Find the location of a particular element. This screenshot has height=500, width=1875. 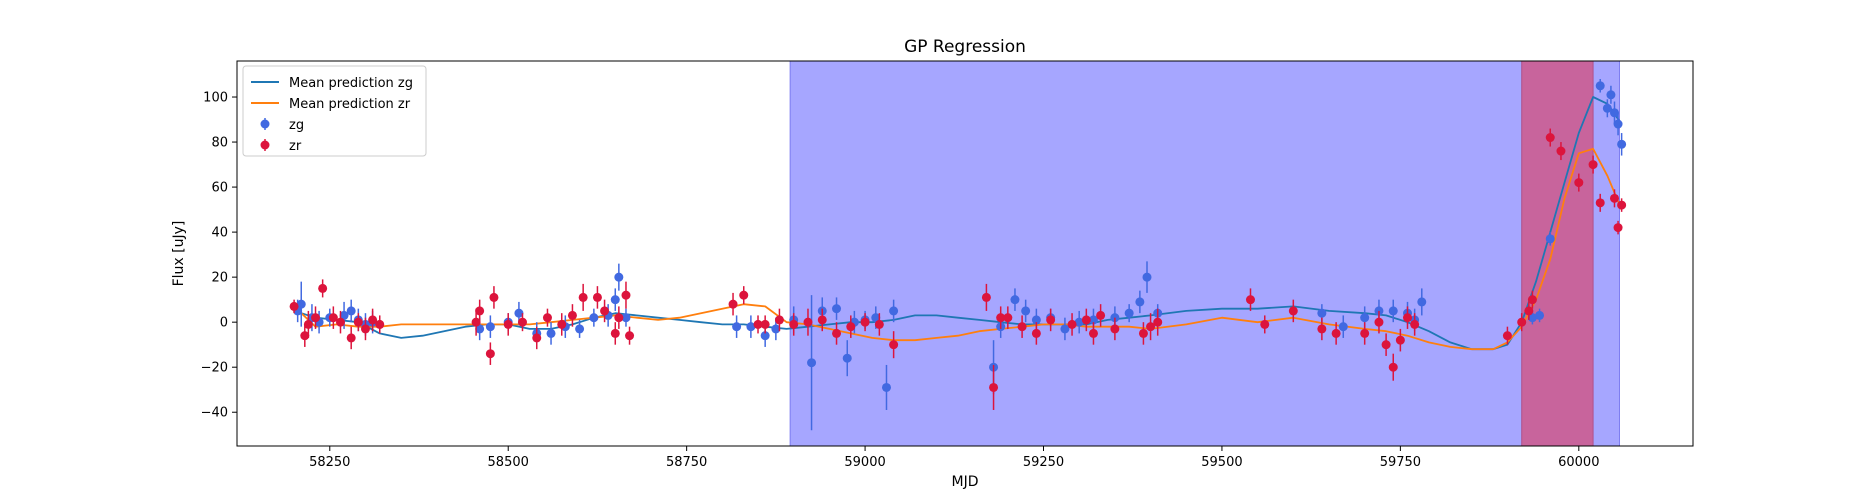

chart-title: GP Regression is located at coordinates (965, 47).